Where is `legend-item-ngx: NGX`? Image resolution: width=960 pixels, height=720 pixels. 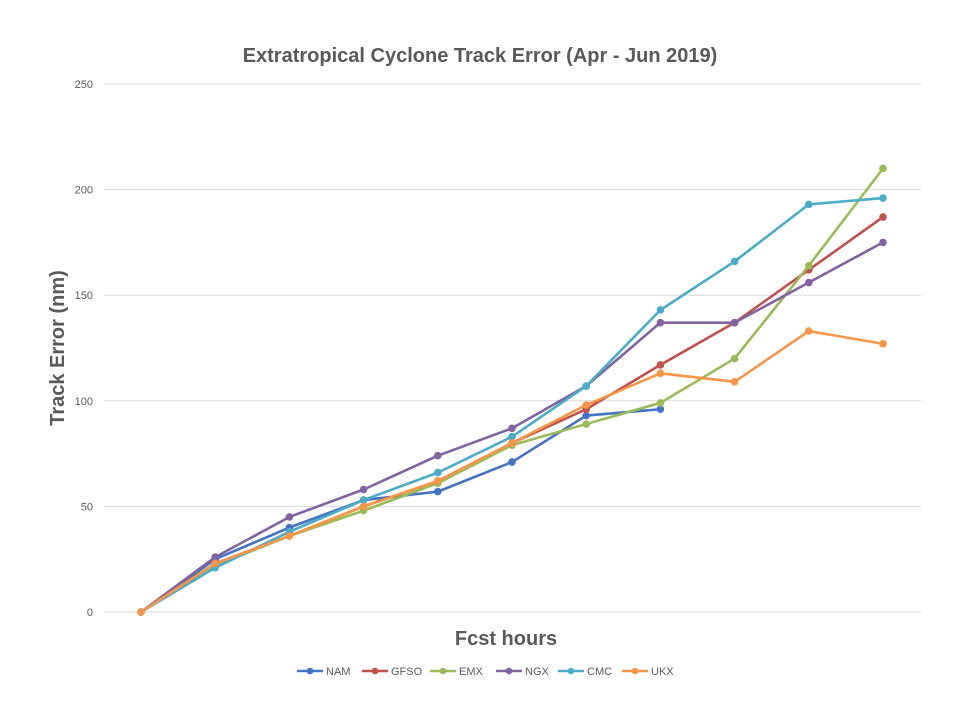
legend-item-ngx: NGX is located at coordinates (523, 672).